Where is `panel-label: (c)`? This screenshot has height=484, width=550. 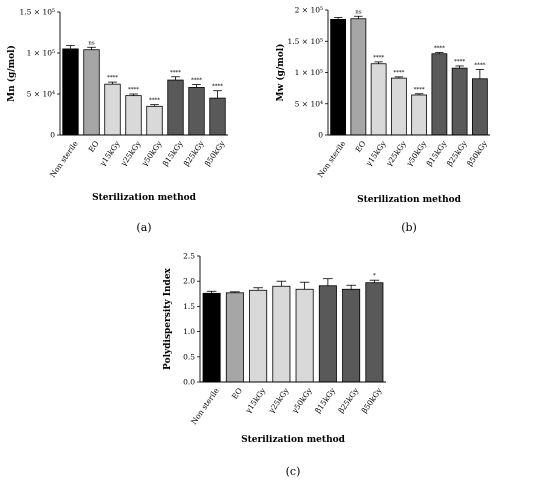 panel-label: (c) is located at coordinates (293, 471).